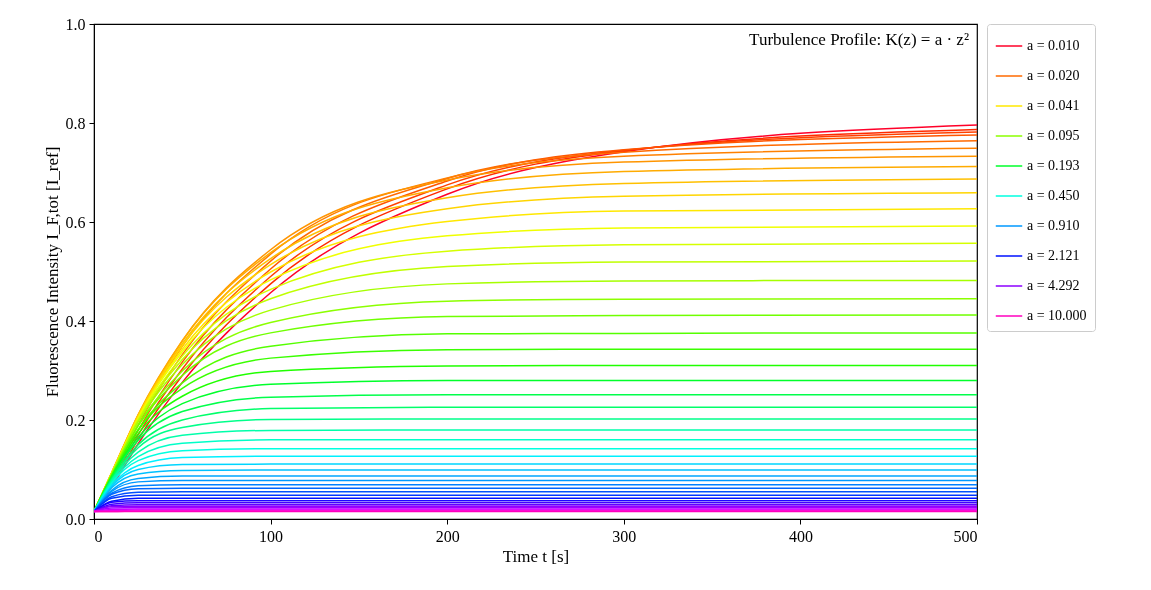  What do you see at coordinates (1053, 195) in the screenshot?
I see `legend-label: a = 0.450` at bounding box center [1053, 195].